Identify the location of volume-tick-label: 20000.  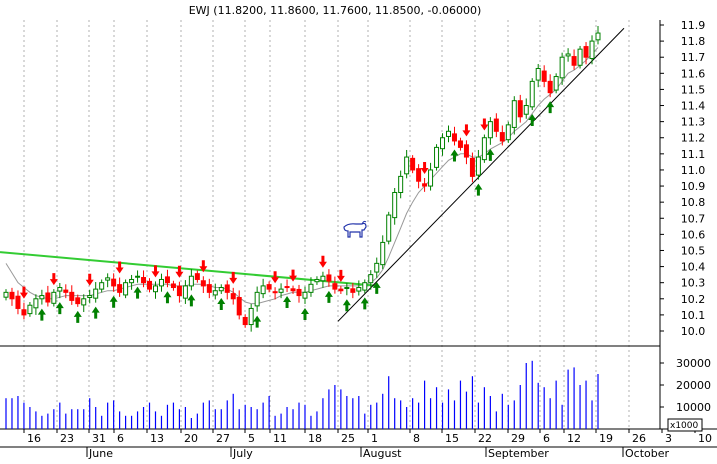
(693, 385).